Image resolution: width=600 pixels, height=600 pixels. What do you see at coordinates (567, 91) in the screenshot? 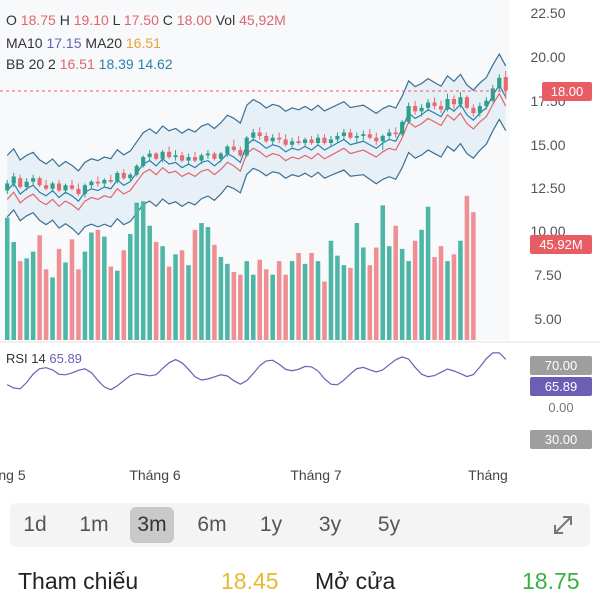
I see `price-tag: 18.00` at bounding box center [567, 91].